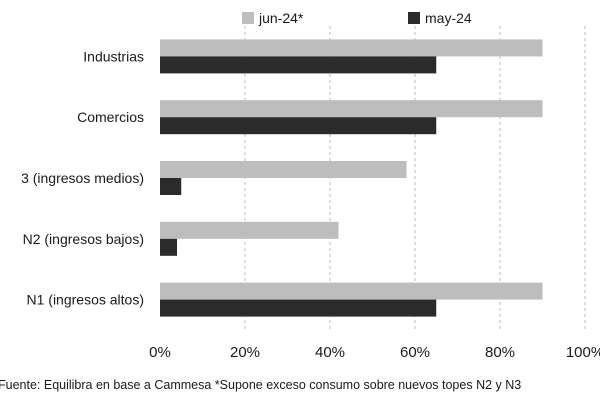 The image size is (600, 400). I want to click on category-label-3-ingresos-medios: 3 (ingresos medios), so click(82, 178).